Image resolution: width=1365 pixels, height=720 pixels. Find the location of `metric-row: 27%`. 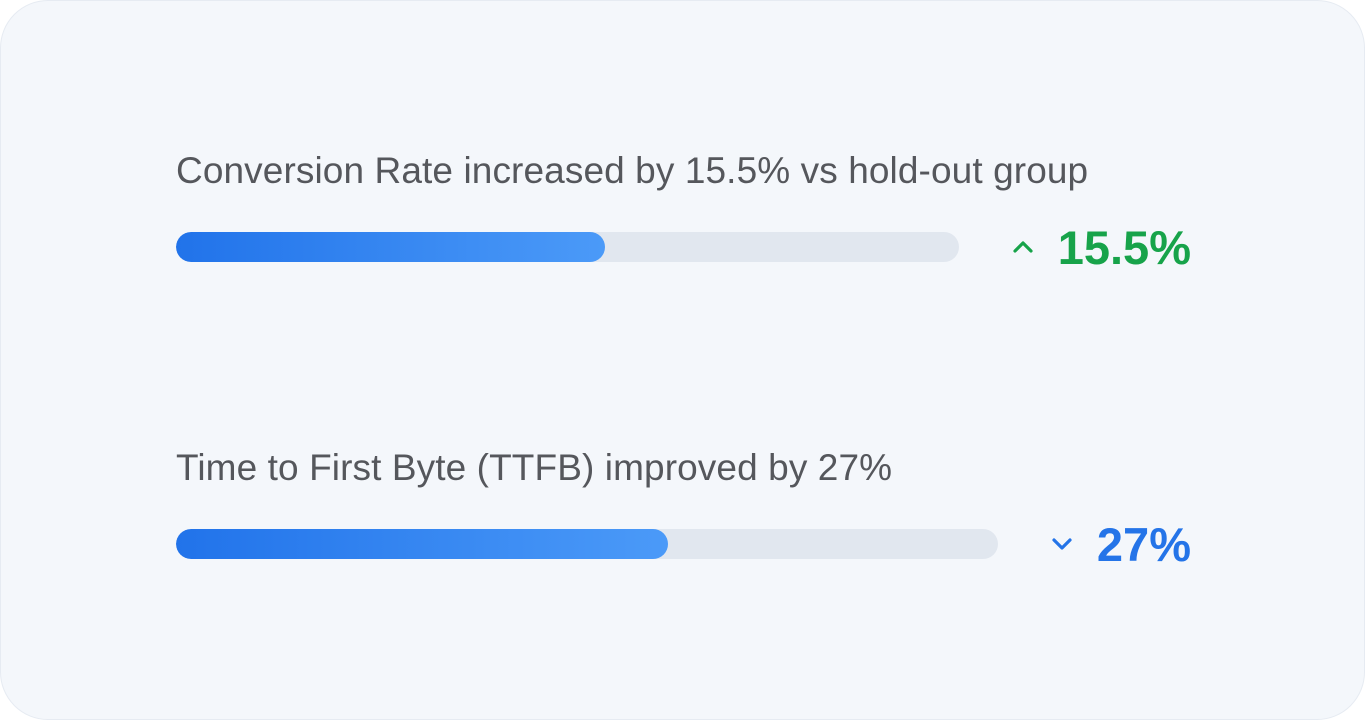

metric-row: 27% is located at coordinates (683, 541).